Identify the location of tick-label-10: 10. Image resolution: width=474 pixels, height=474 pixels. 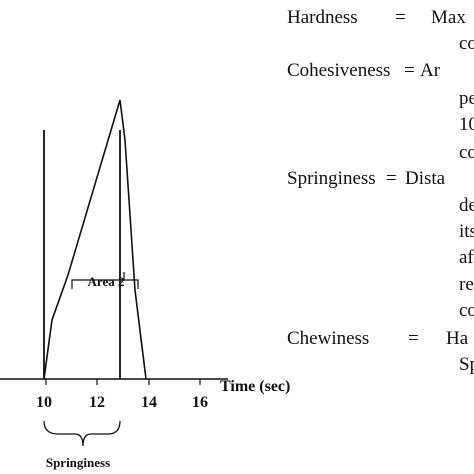
(44, 402).